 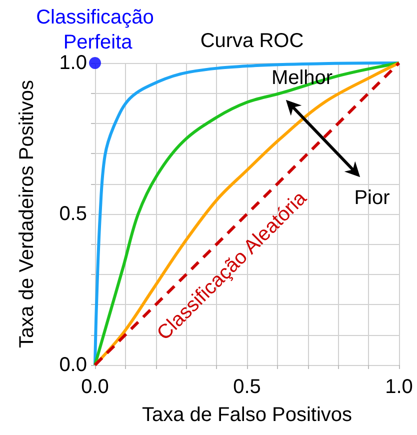 What do you see at coordinates (95, 387) in the screenshot?
I see `x-tick-label: 0.0` at bounding box center [95, 387].